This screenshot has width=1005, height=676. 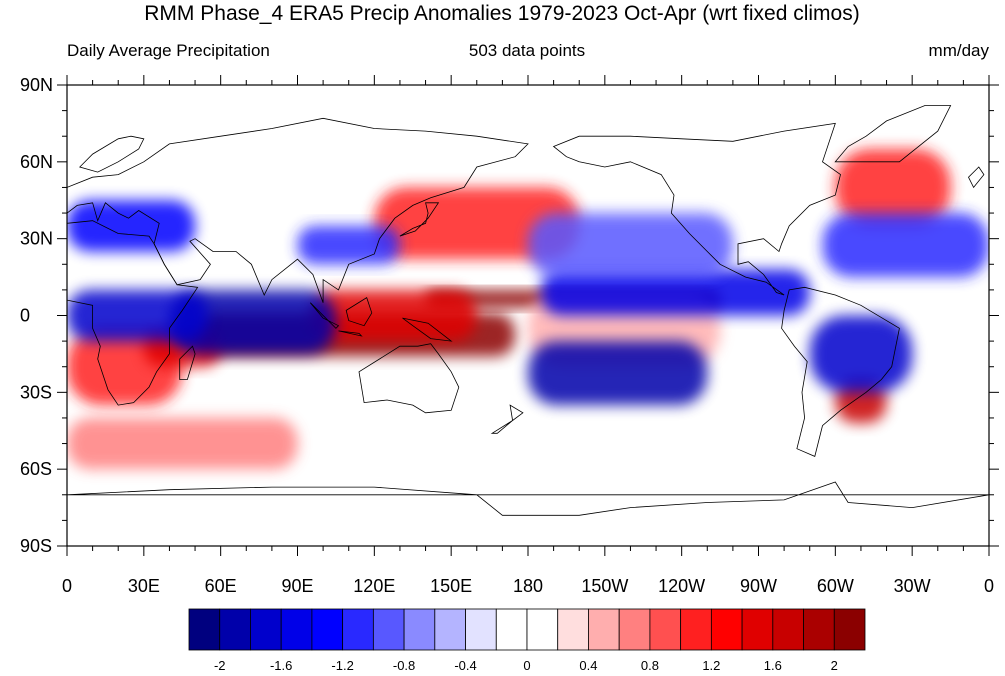 What do you see at coordinates (221, 586) in the screenshot?
I see `x-tick-label: 60E` at bounding box center [221, 586].